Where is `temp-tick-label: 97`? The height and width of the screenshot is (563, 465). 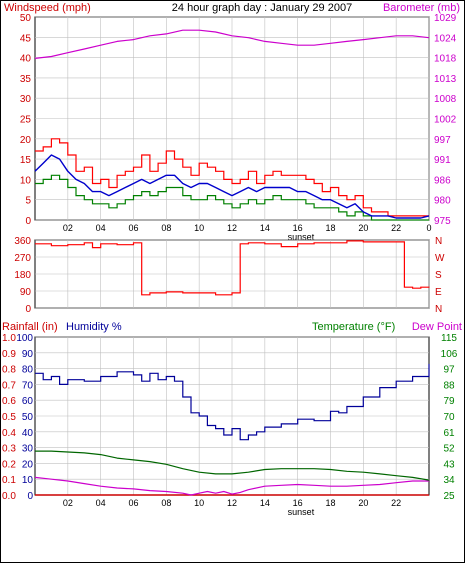 temp-tick-label: 97 is located at coordinates (449, 370).